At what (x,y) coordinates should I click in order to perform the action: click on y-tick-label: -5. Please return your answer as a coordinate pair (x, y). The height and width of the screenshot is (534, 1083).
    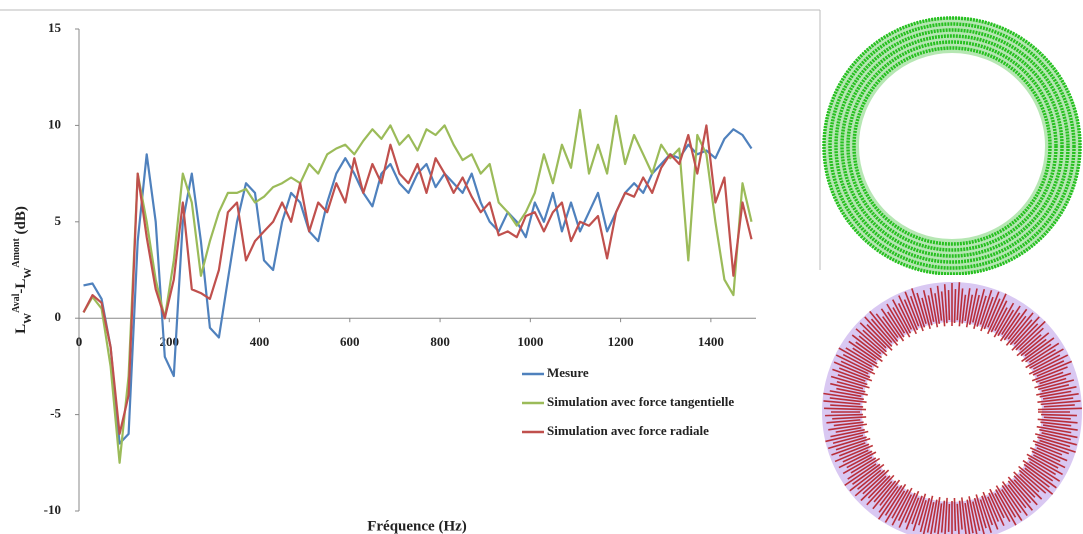
    Looking at the image, I should click on (55, 413).